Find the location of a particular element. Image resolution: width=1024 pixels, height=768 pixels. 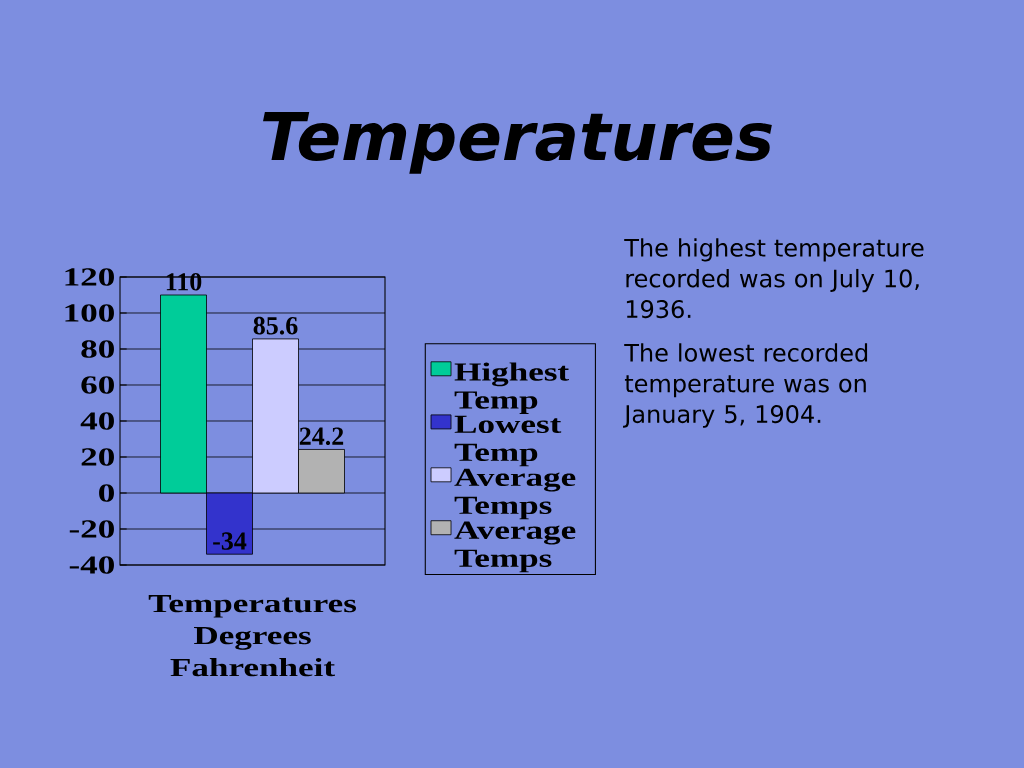

y-tick-label: 80 is located at coordinates (97, 349).